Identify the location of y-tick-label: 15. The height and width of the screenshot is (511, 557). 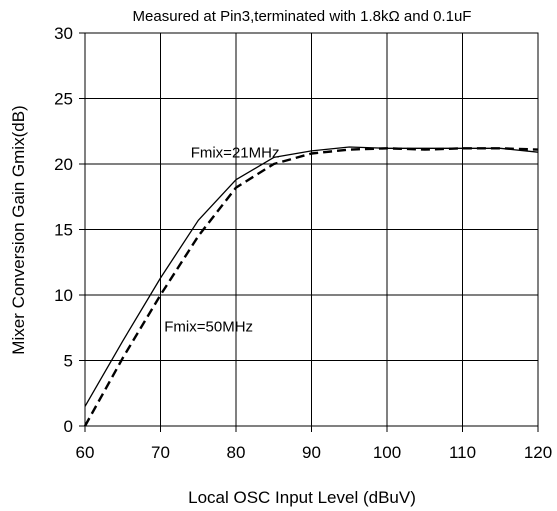
(63, 230).